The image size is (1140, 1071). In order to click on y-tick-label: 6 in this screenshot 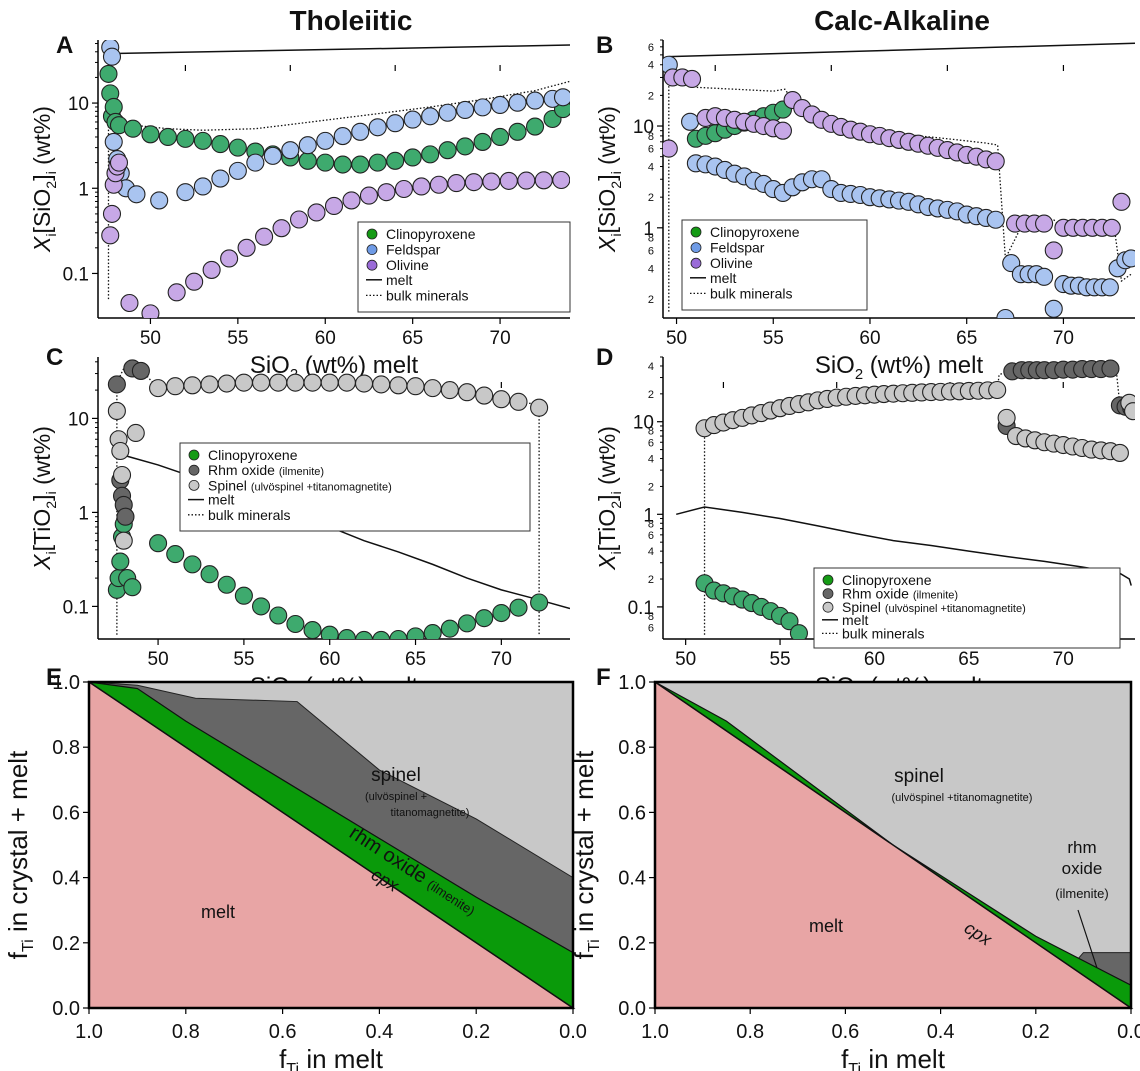, I will do `click(651, 536)`.